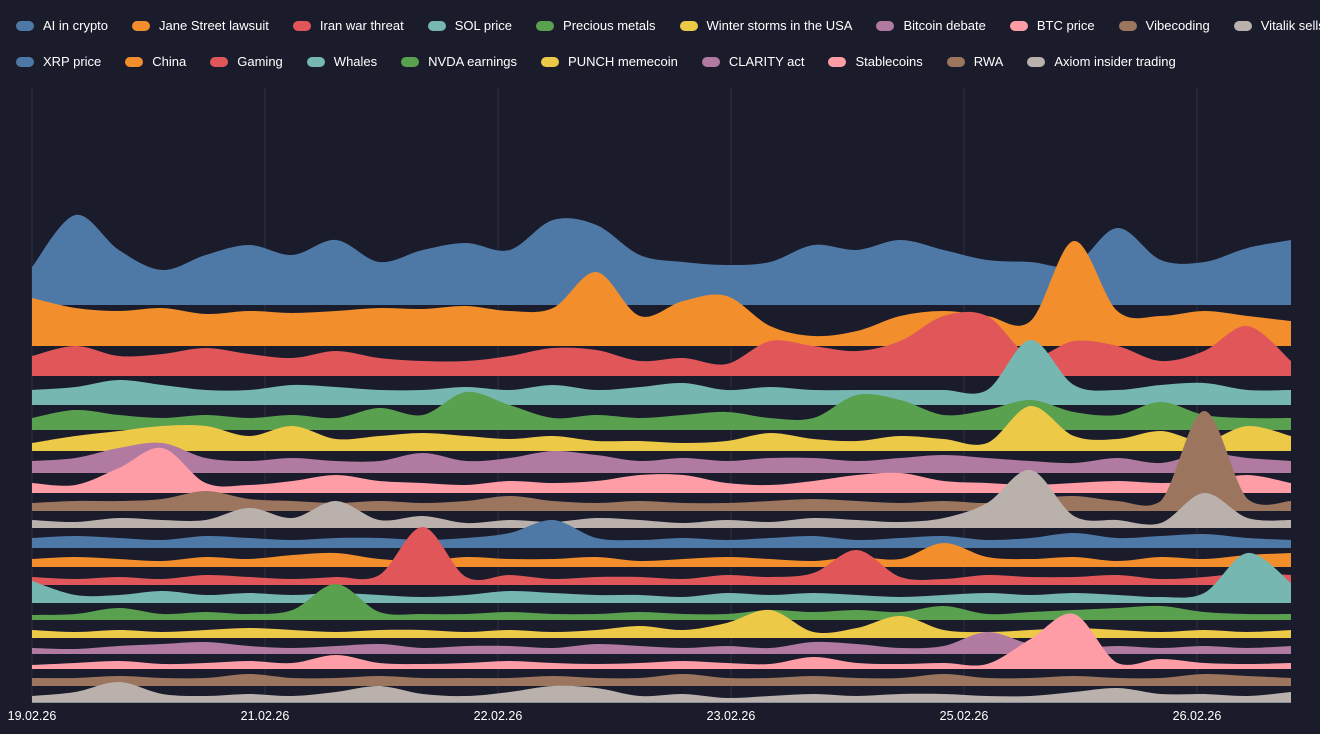  What do you see at coordinates (483, 25) in the screenshot?
I see `legend-label: SOL price` at bounding box center [483, 25].